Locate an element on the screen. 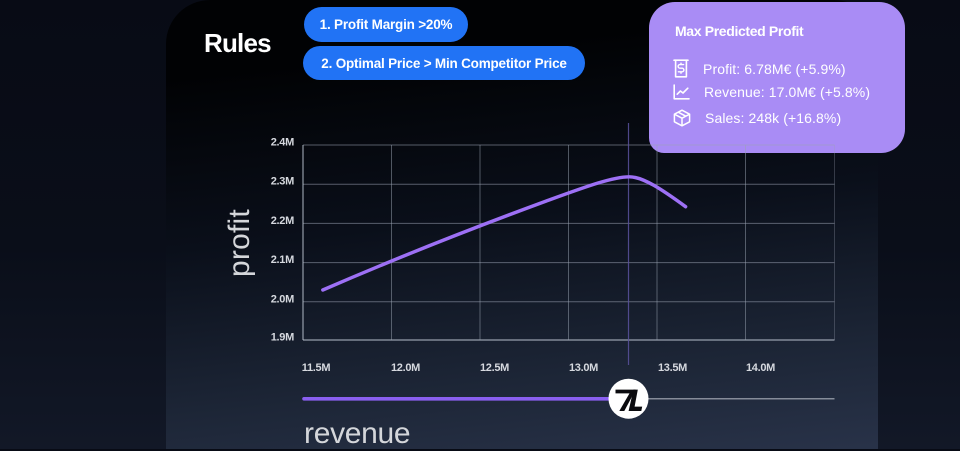  svg-text: 12.0M is located at coordinates (405, 368).